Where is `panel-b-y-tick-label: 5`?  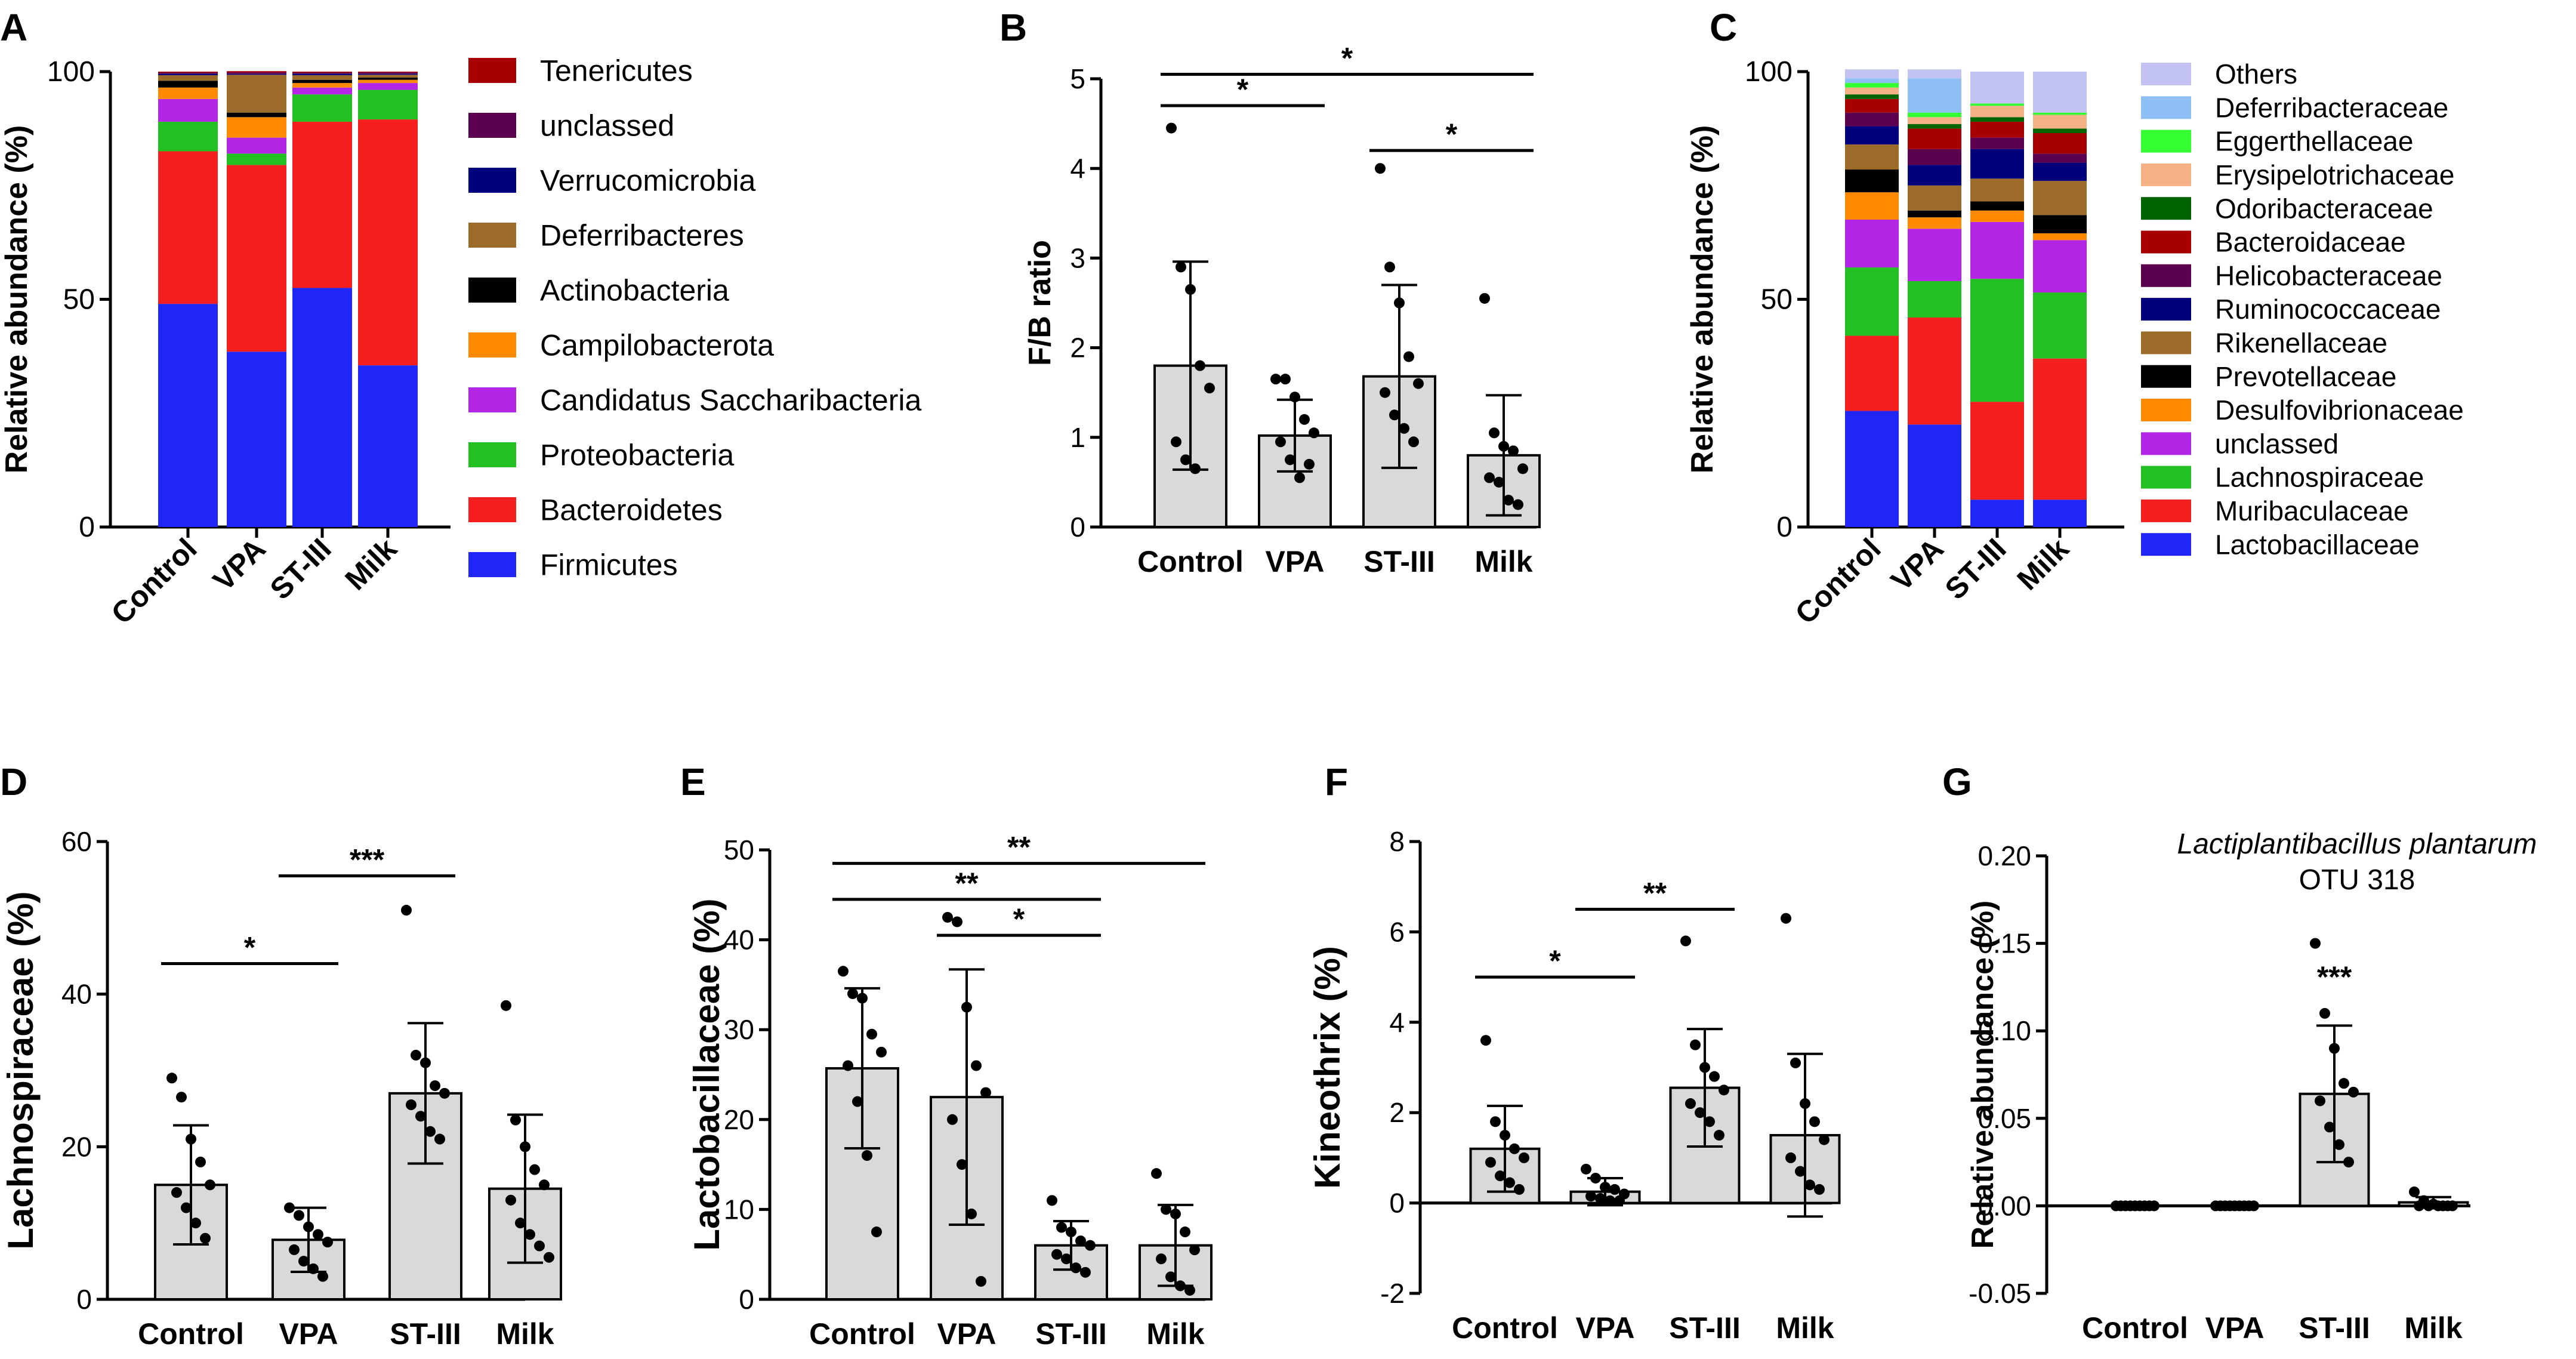 panel-b-y-tick-label: 5 is located at coordinates (1077, 78).